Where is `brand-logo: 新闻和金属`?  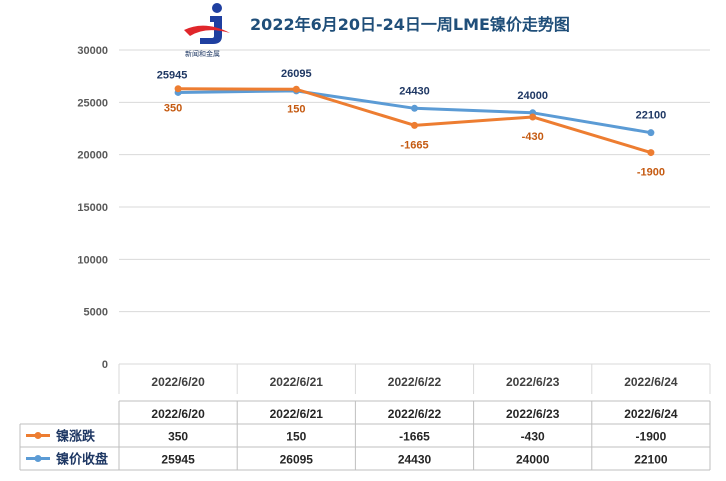
brand-logo: 新闻和金属 is located at coordinates (207, 30).